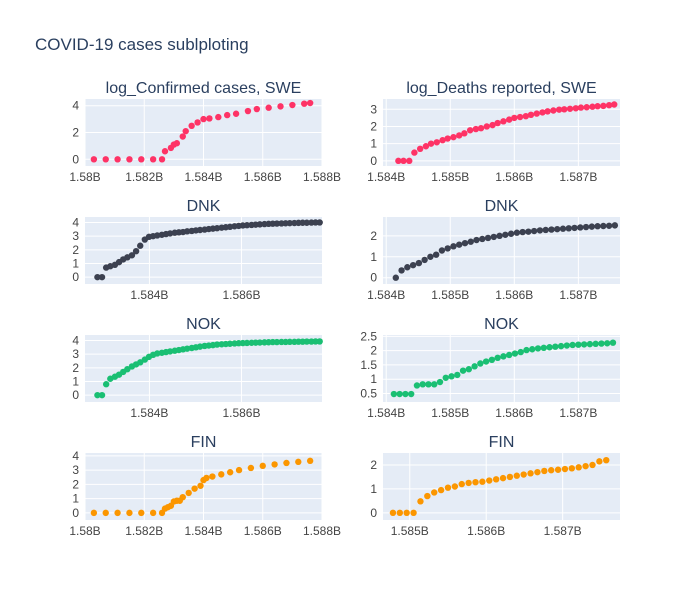  What do you see at coordinates (450, 295) in the screenshot?
I see `x-tick-label: 1.585B` at bounding box center [450, 295].